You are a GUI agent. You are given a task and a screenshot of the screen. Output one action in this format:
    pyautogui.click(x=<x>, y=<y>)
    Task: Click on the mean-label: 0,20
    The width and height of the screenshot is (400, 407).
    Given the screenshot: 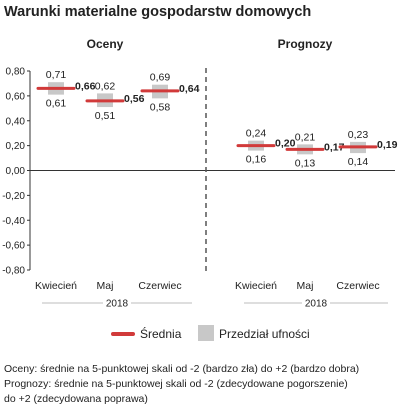 What is the action you would take?
    pyautogui.click(x=285, y=144)
    